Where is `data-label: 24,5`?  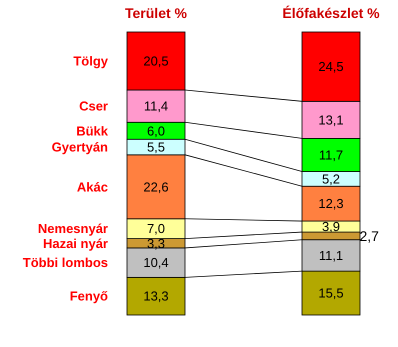
data-label: 24,5 is located at coordinates (331, 66).